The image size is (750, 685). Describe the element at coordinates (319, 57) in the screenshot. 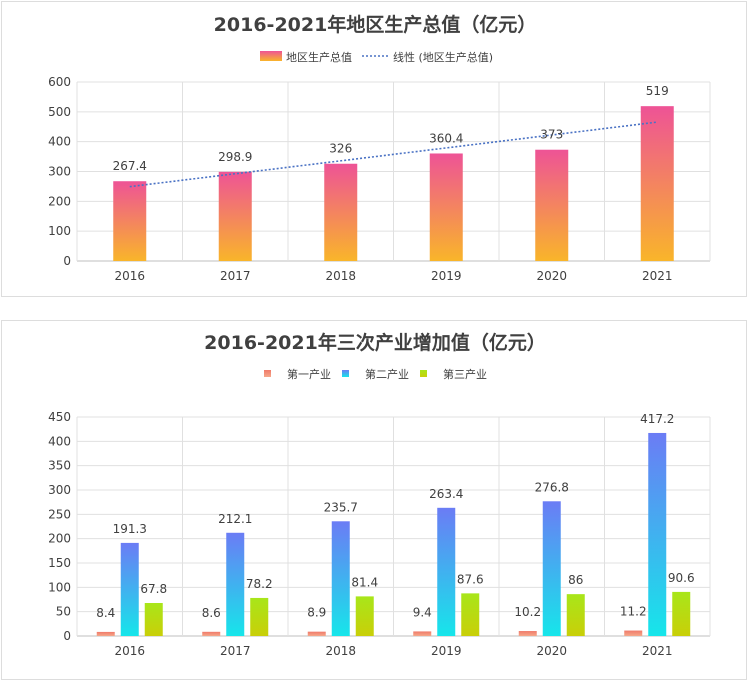

I see `legend-label-gdp: 地区生产总值` at that location.